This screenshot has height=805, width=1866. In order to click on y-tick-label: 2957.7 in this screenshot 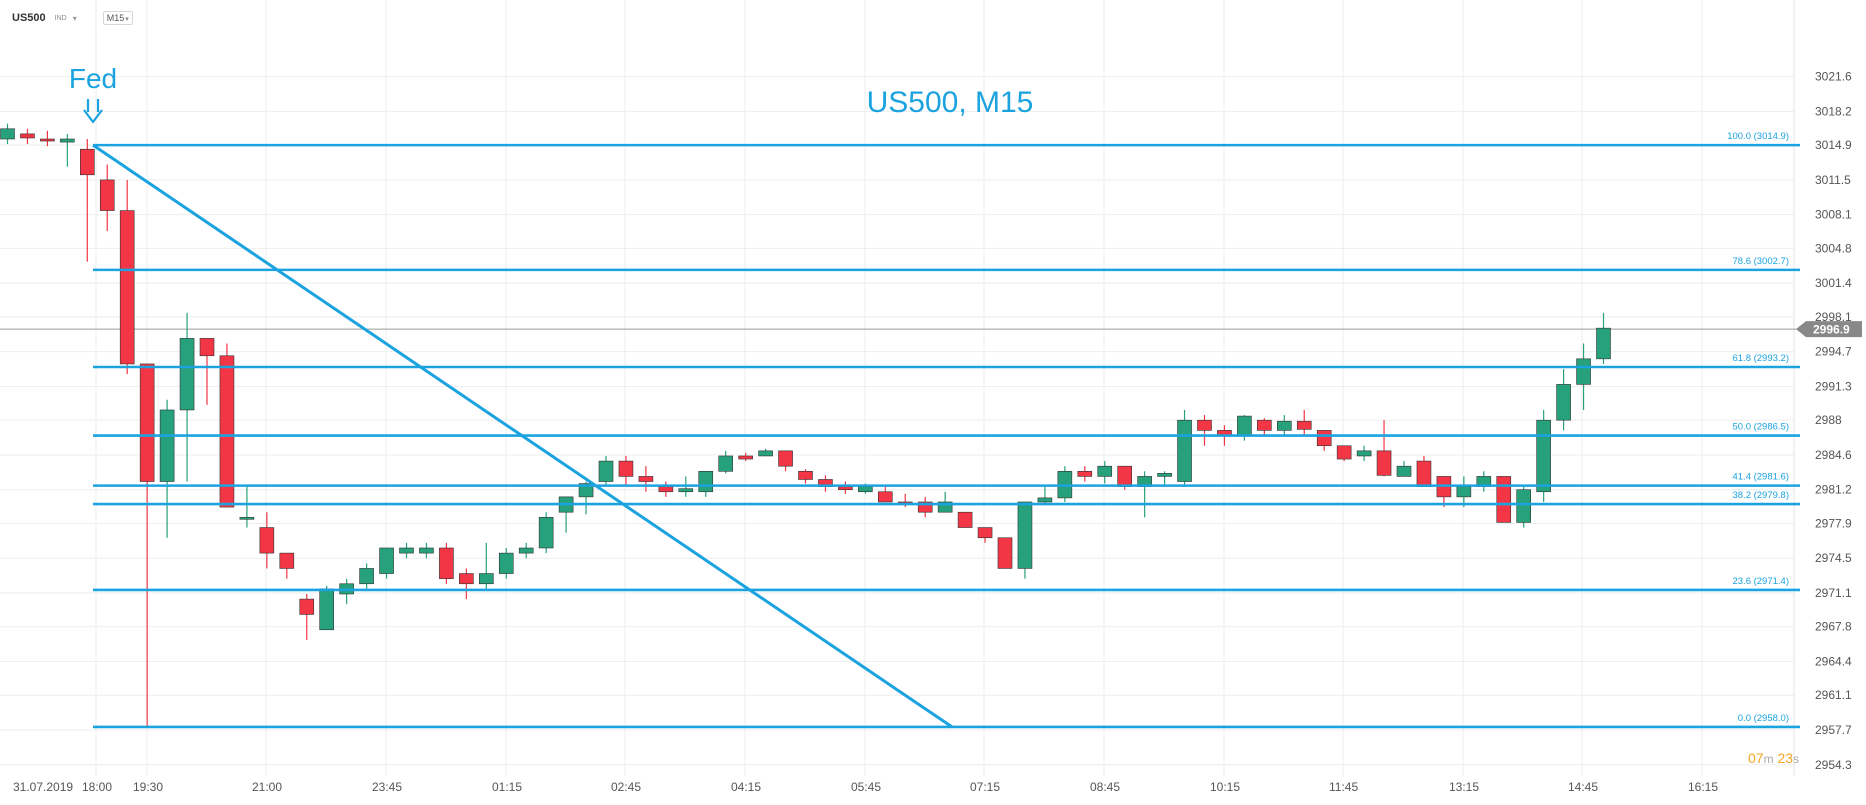, I will do `click(1833, 730)`.